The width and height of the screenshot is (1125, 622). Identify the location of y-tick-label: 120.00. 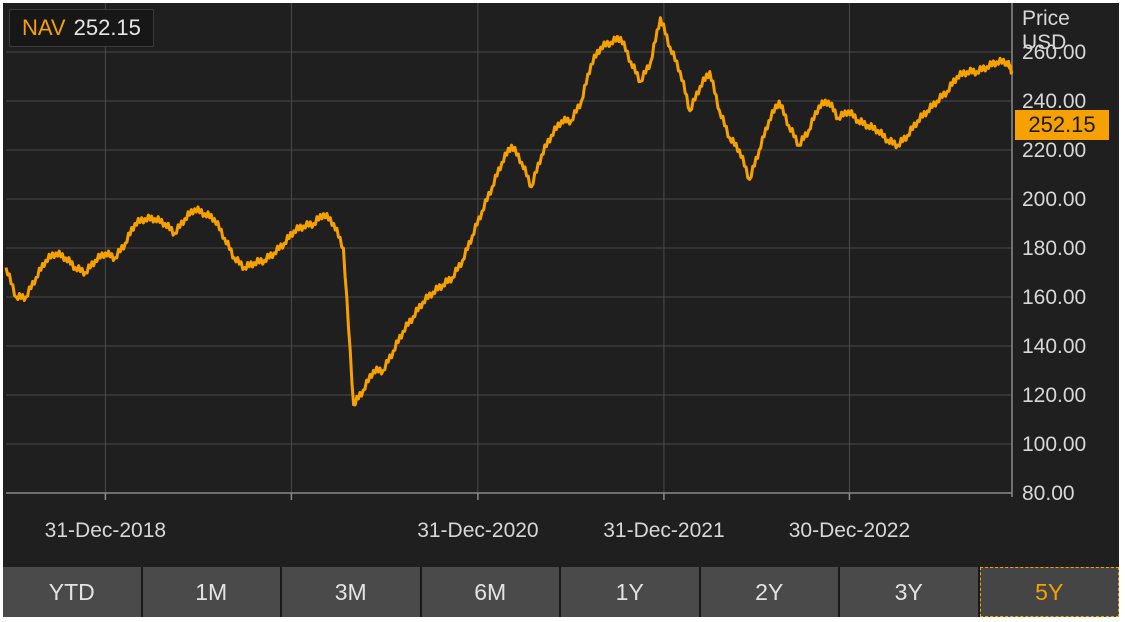
(1054, 395).